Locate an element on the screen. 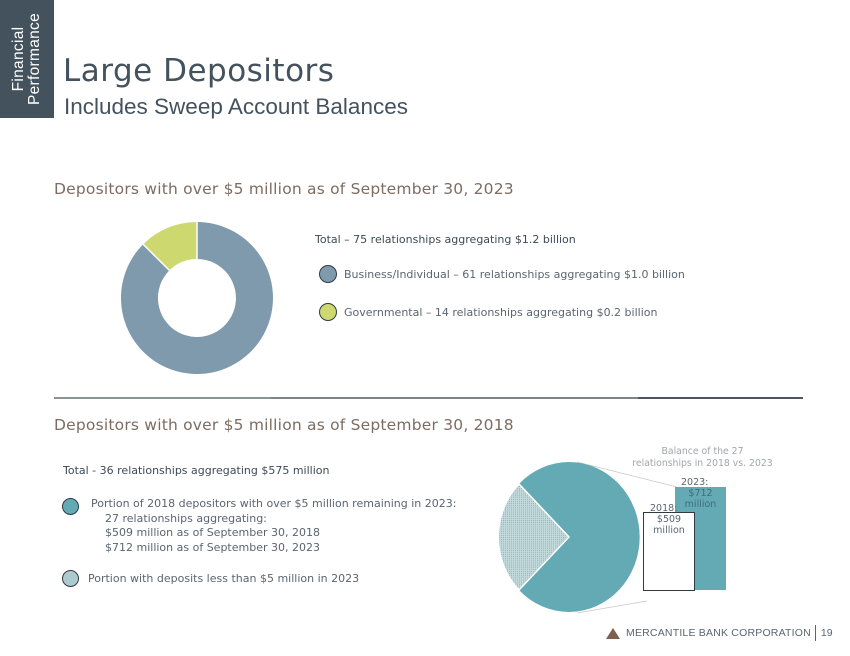  bar-2018-value-unit: million is located at coordinates (669, 530).